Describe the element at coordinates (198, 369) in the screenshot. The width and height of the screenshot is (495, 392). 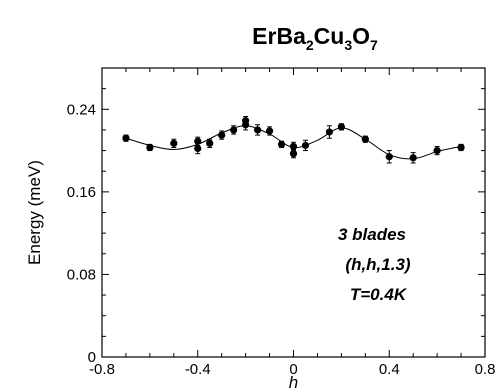
I see `x-tick-label: -0.4` at that location.